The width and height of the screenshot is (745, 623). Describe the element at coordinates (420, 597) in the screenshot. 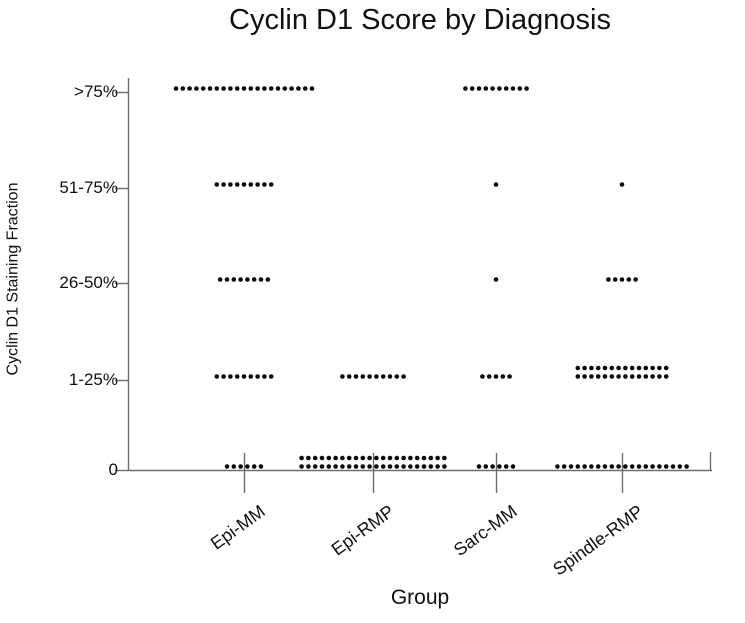

I see `x-axis-title: Group` at that location.